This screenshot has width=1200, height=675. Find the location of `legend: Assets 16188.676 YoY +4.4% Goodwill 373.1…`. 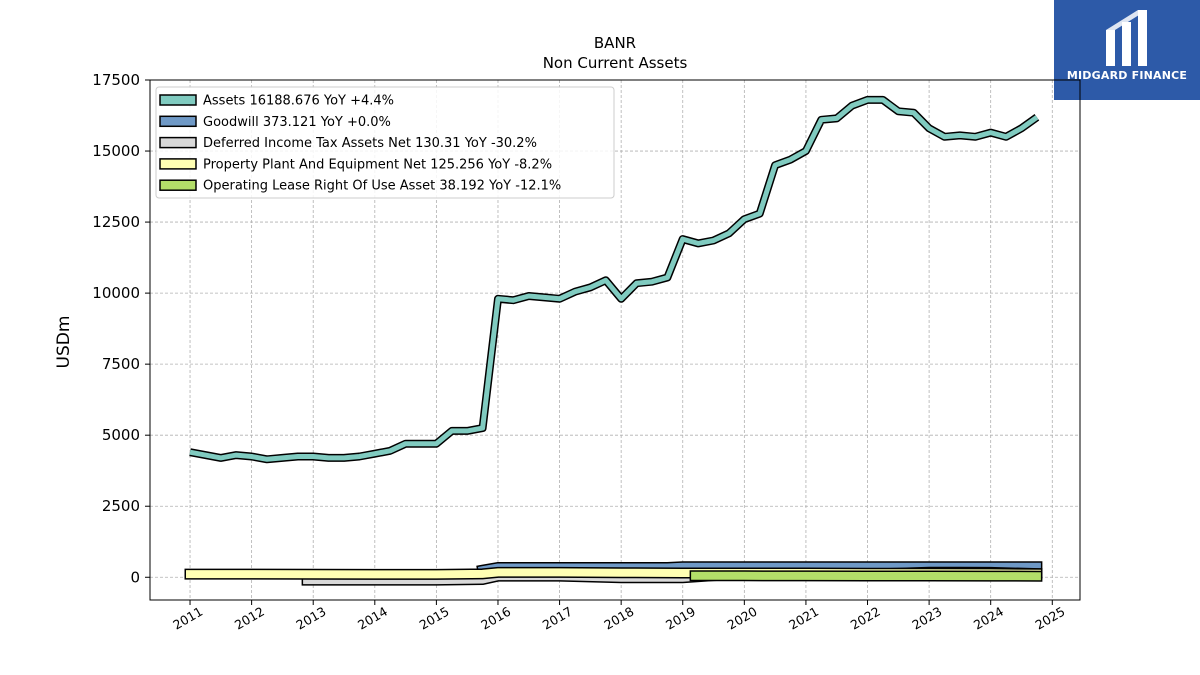

legend: Assets 16188.676 YoY +4.4% Goodwill 373.1… is located at coordinates (385, 142).